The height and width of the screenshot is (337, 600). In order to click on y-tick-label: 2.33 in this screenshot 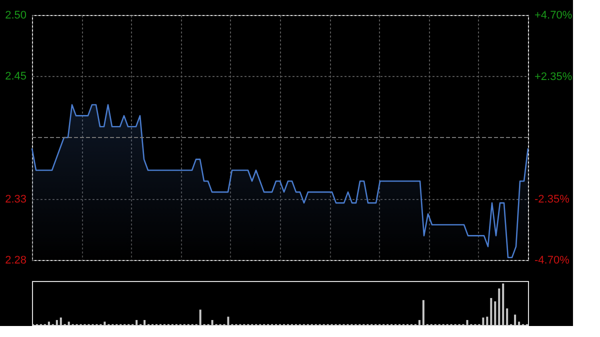, I will do `click(15, 199)`.